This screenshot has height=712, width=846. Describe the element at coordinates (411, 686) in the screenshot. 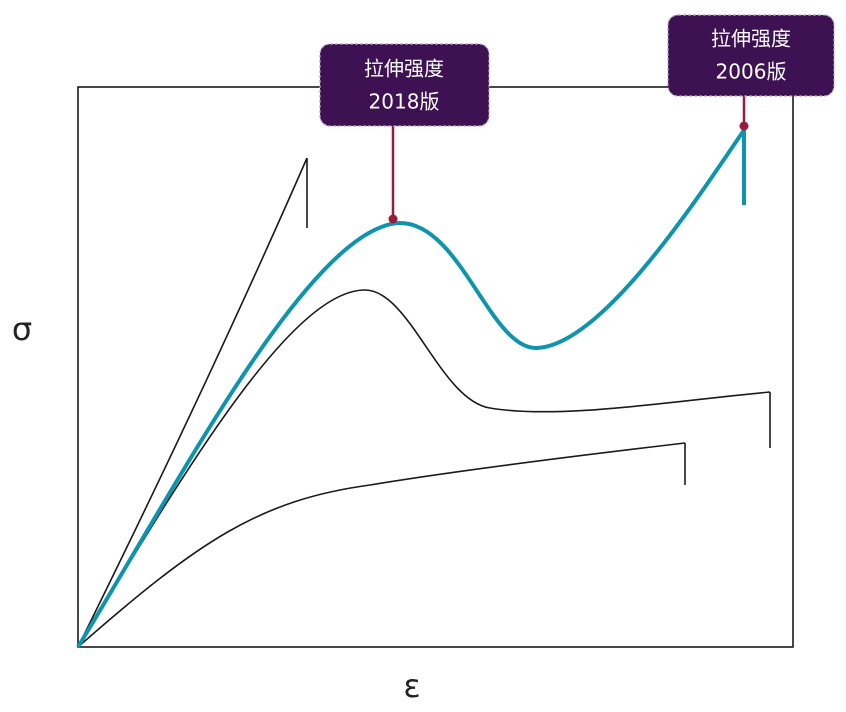

I see `x-axis-label: ε` at that location.